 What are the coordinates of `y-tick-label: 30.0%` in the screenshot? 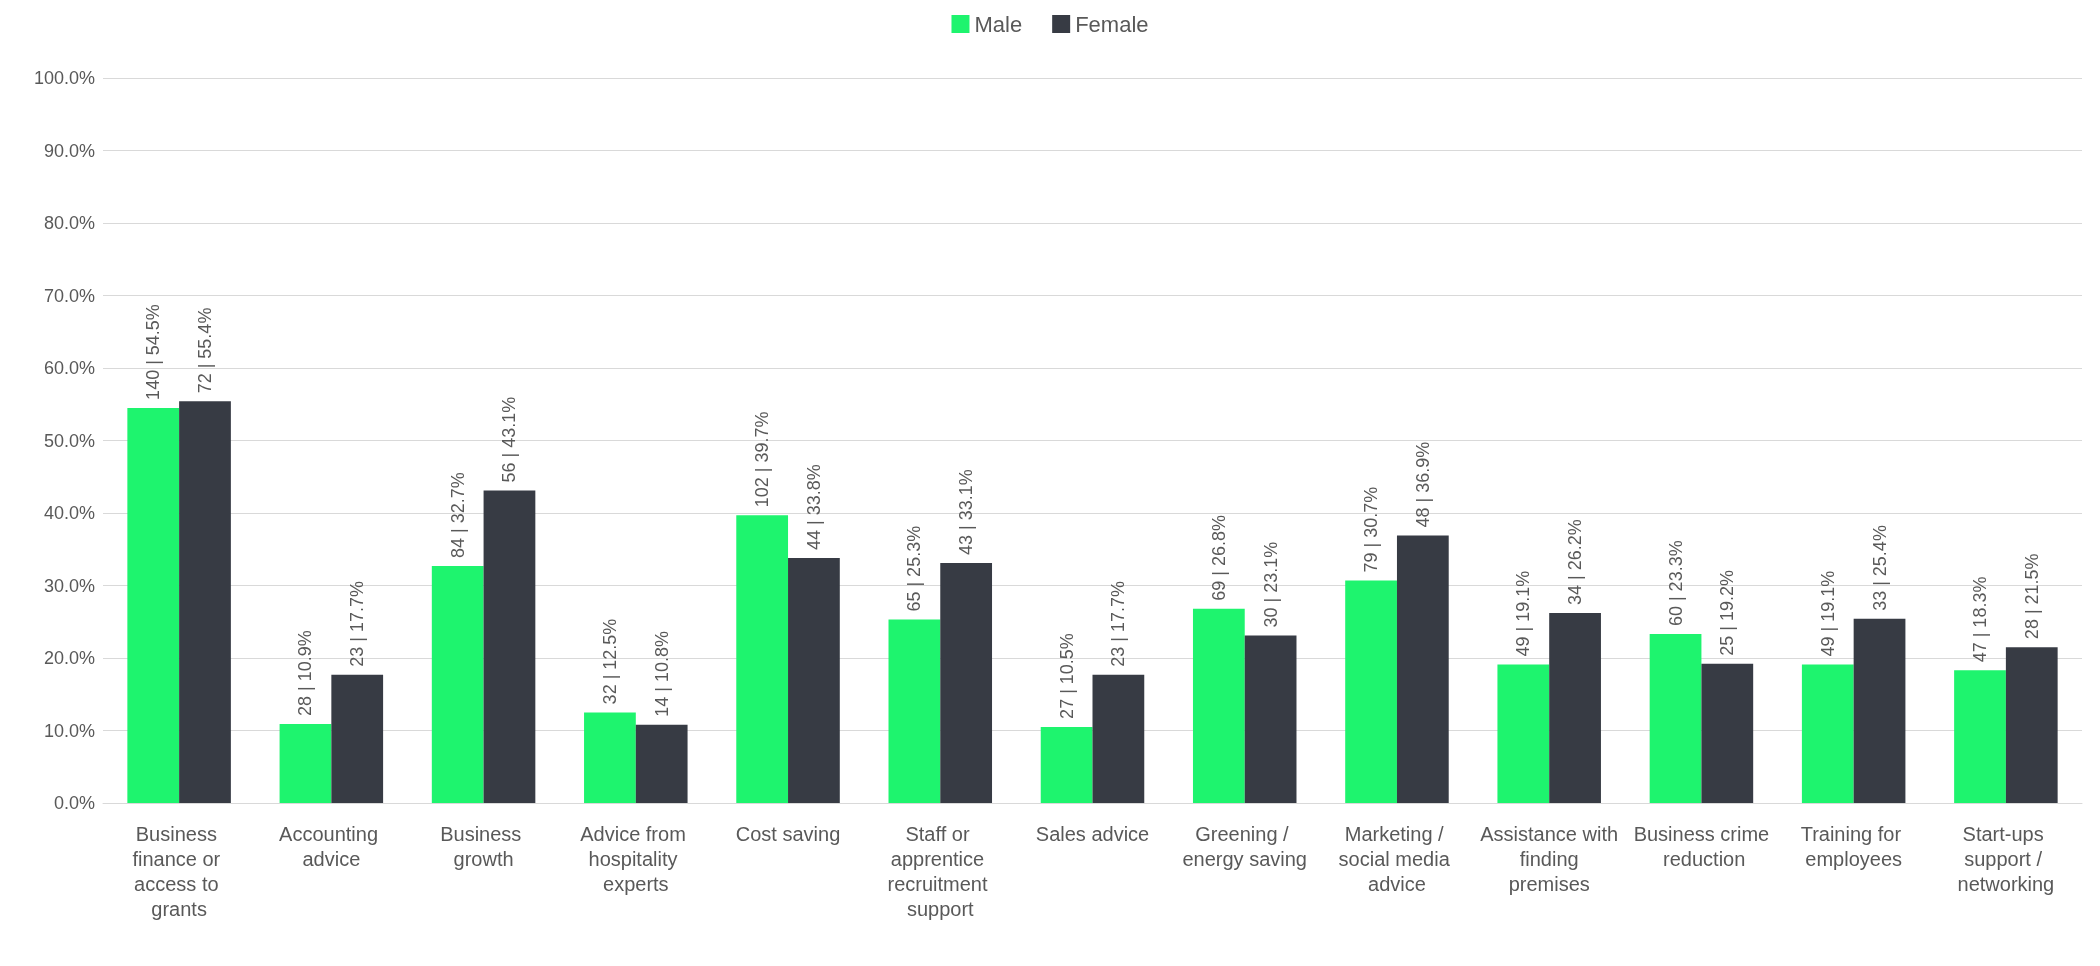 It's located at (69, 585).